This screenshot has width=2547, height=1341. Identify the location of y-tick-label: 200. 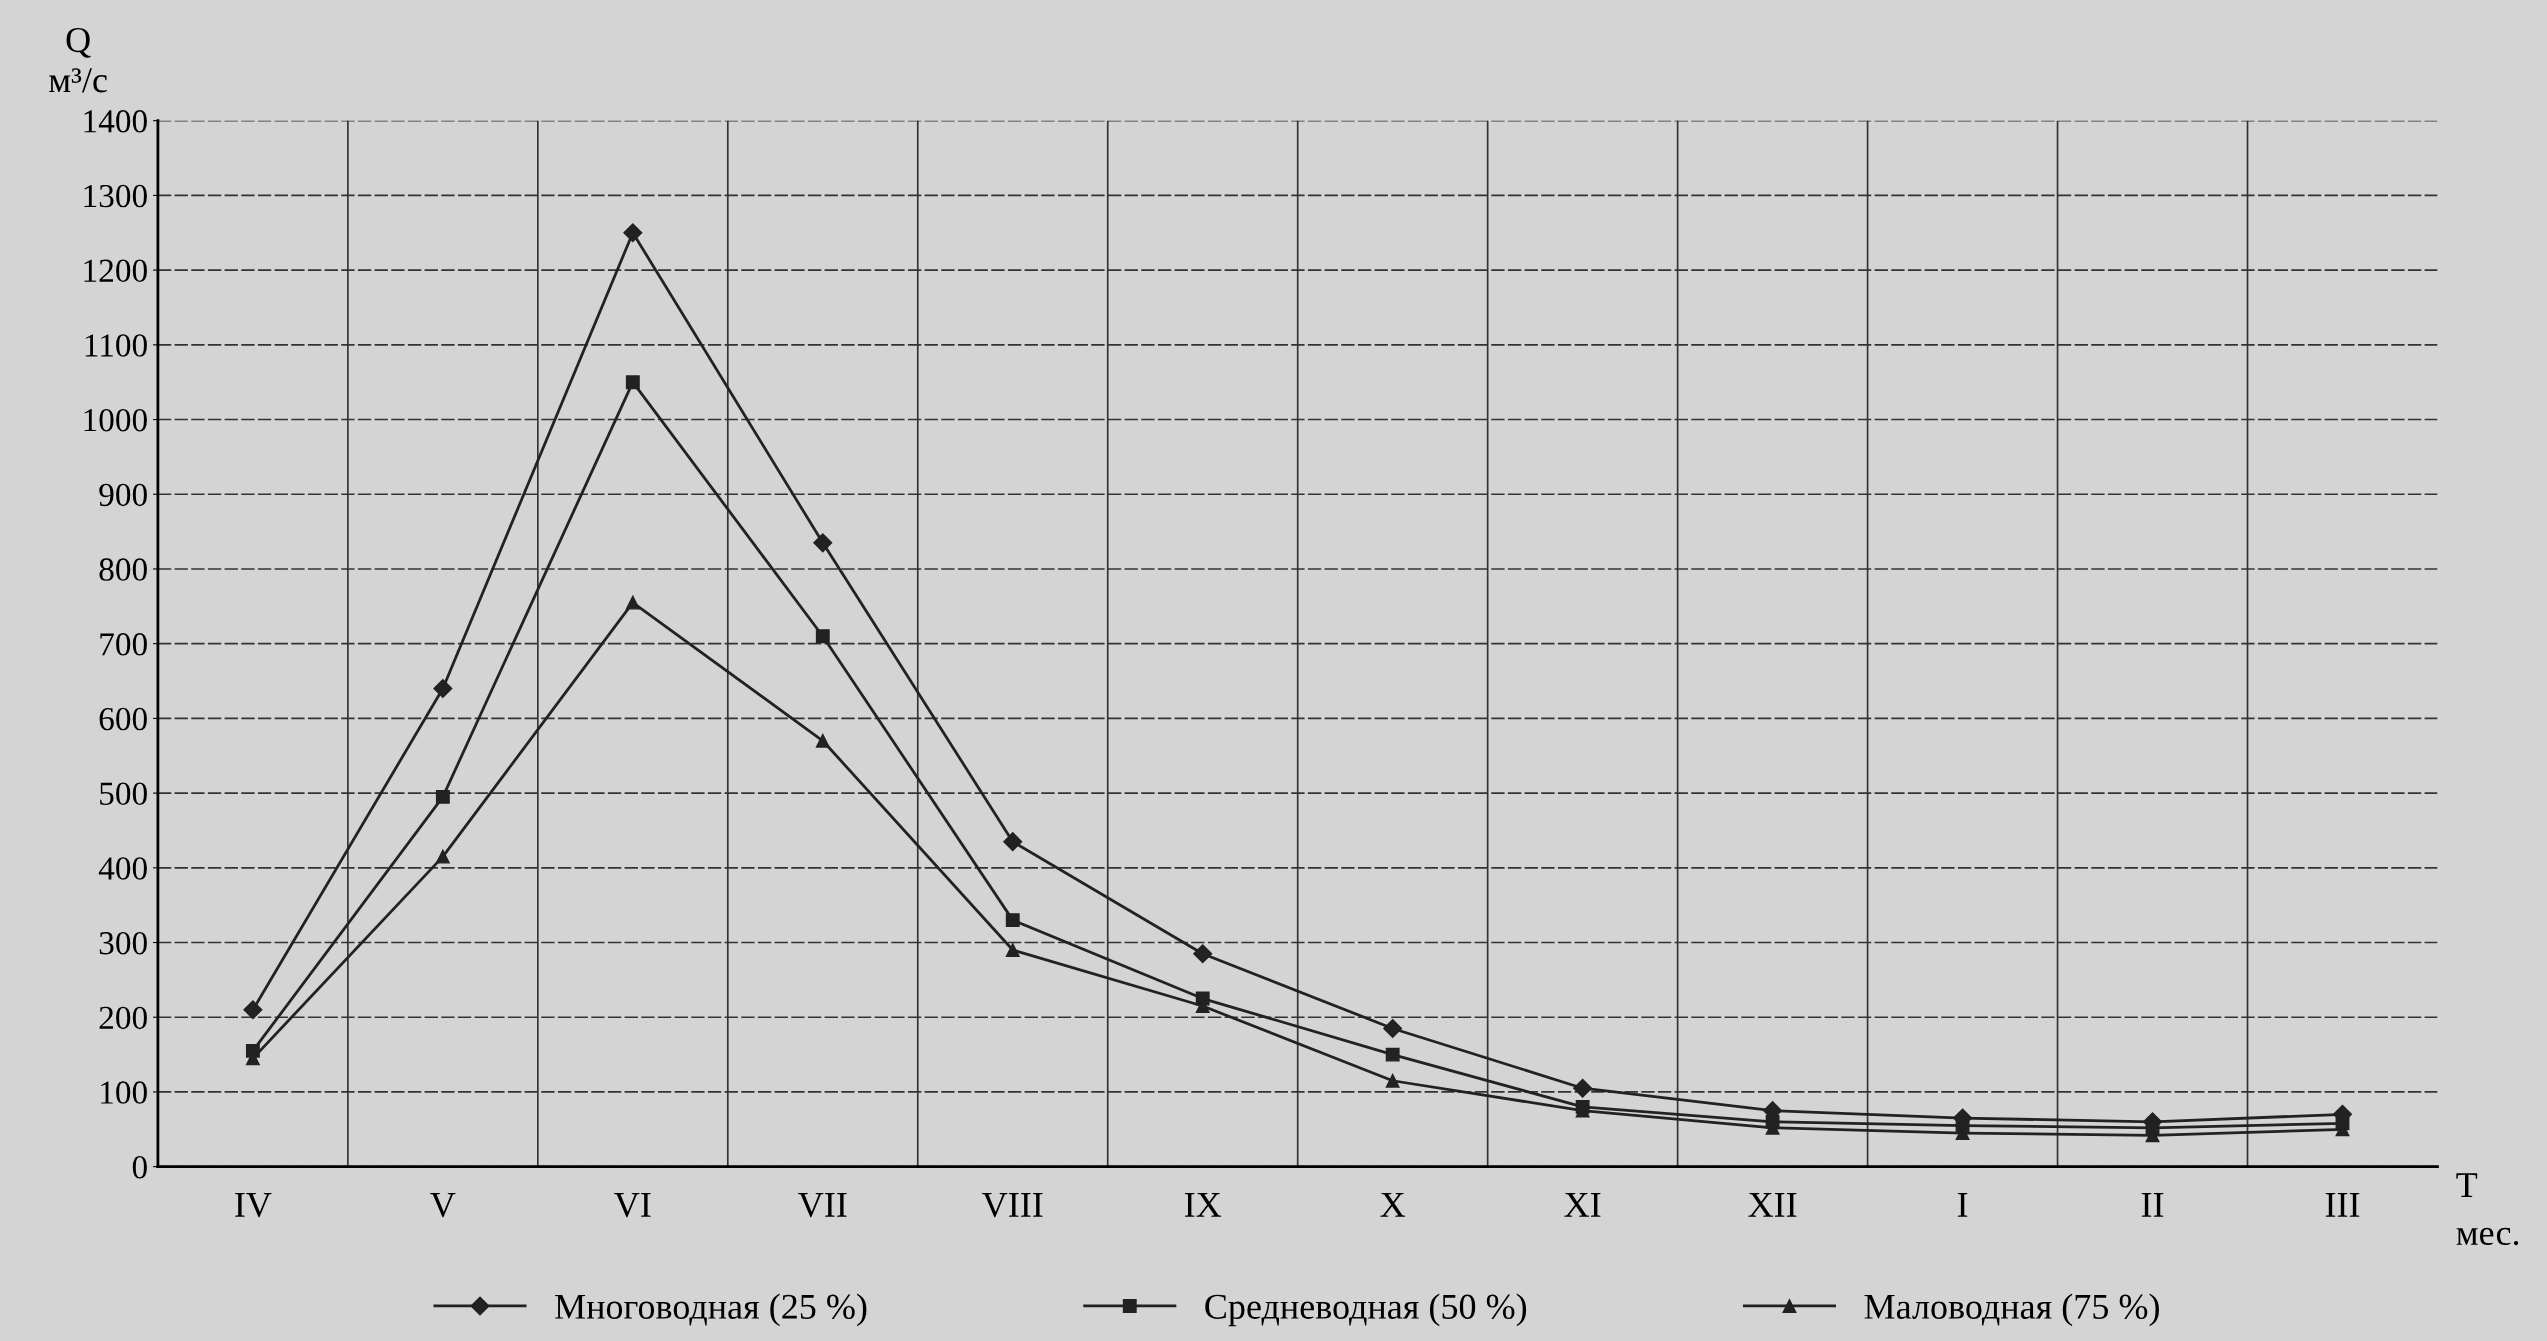
(123, 1018).